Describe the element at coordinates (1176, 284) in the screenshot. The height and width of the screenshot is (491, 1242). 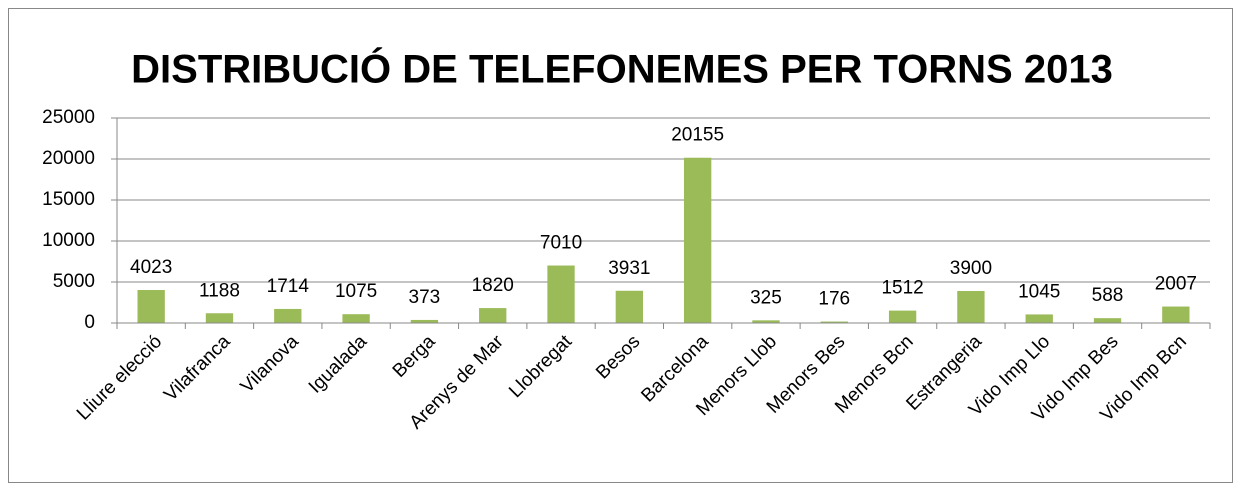
I see `data-label: 2007` at that location.